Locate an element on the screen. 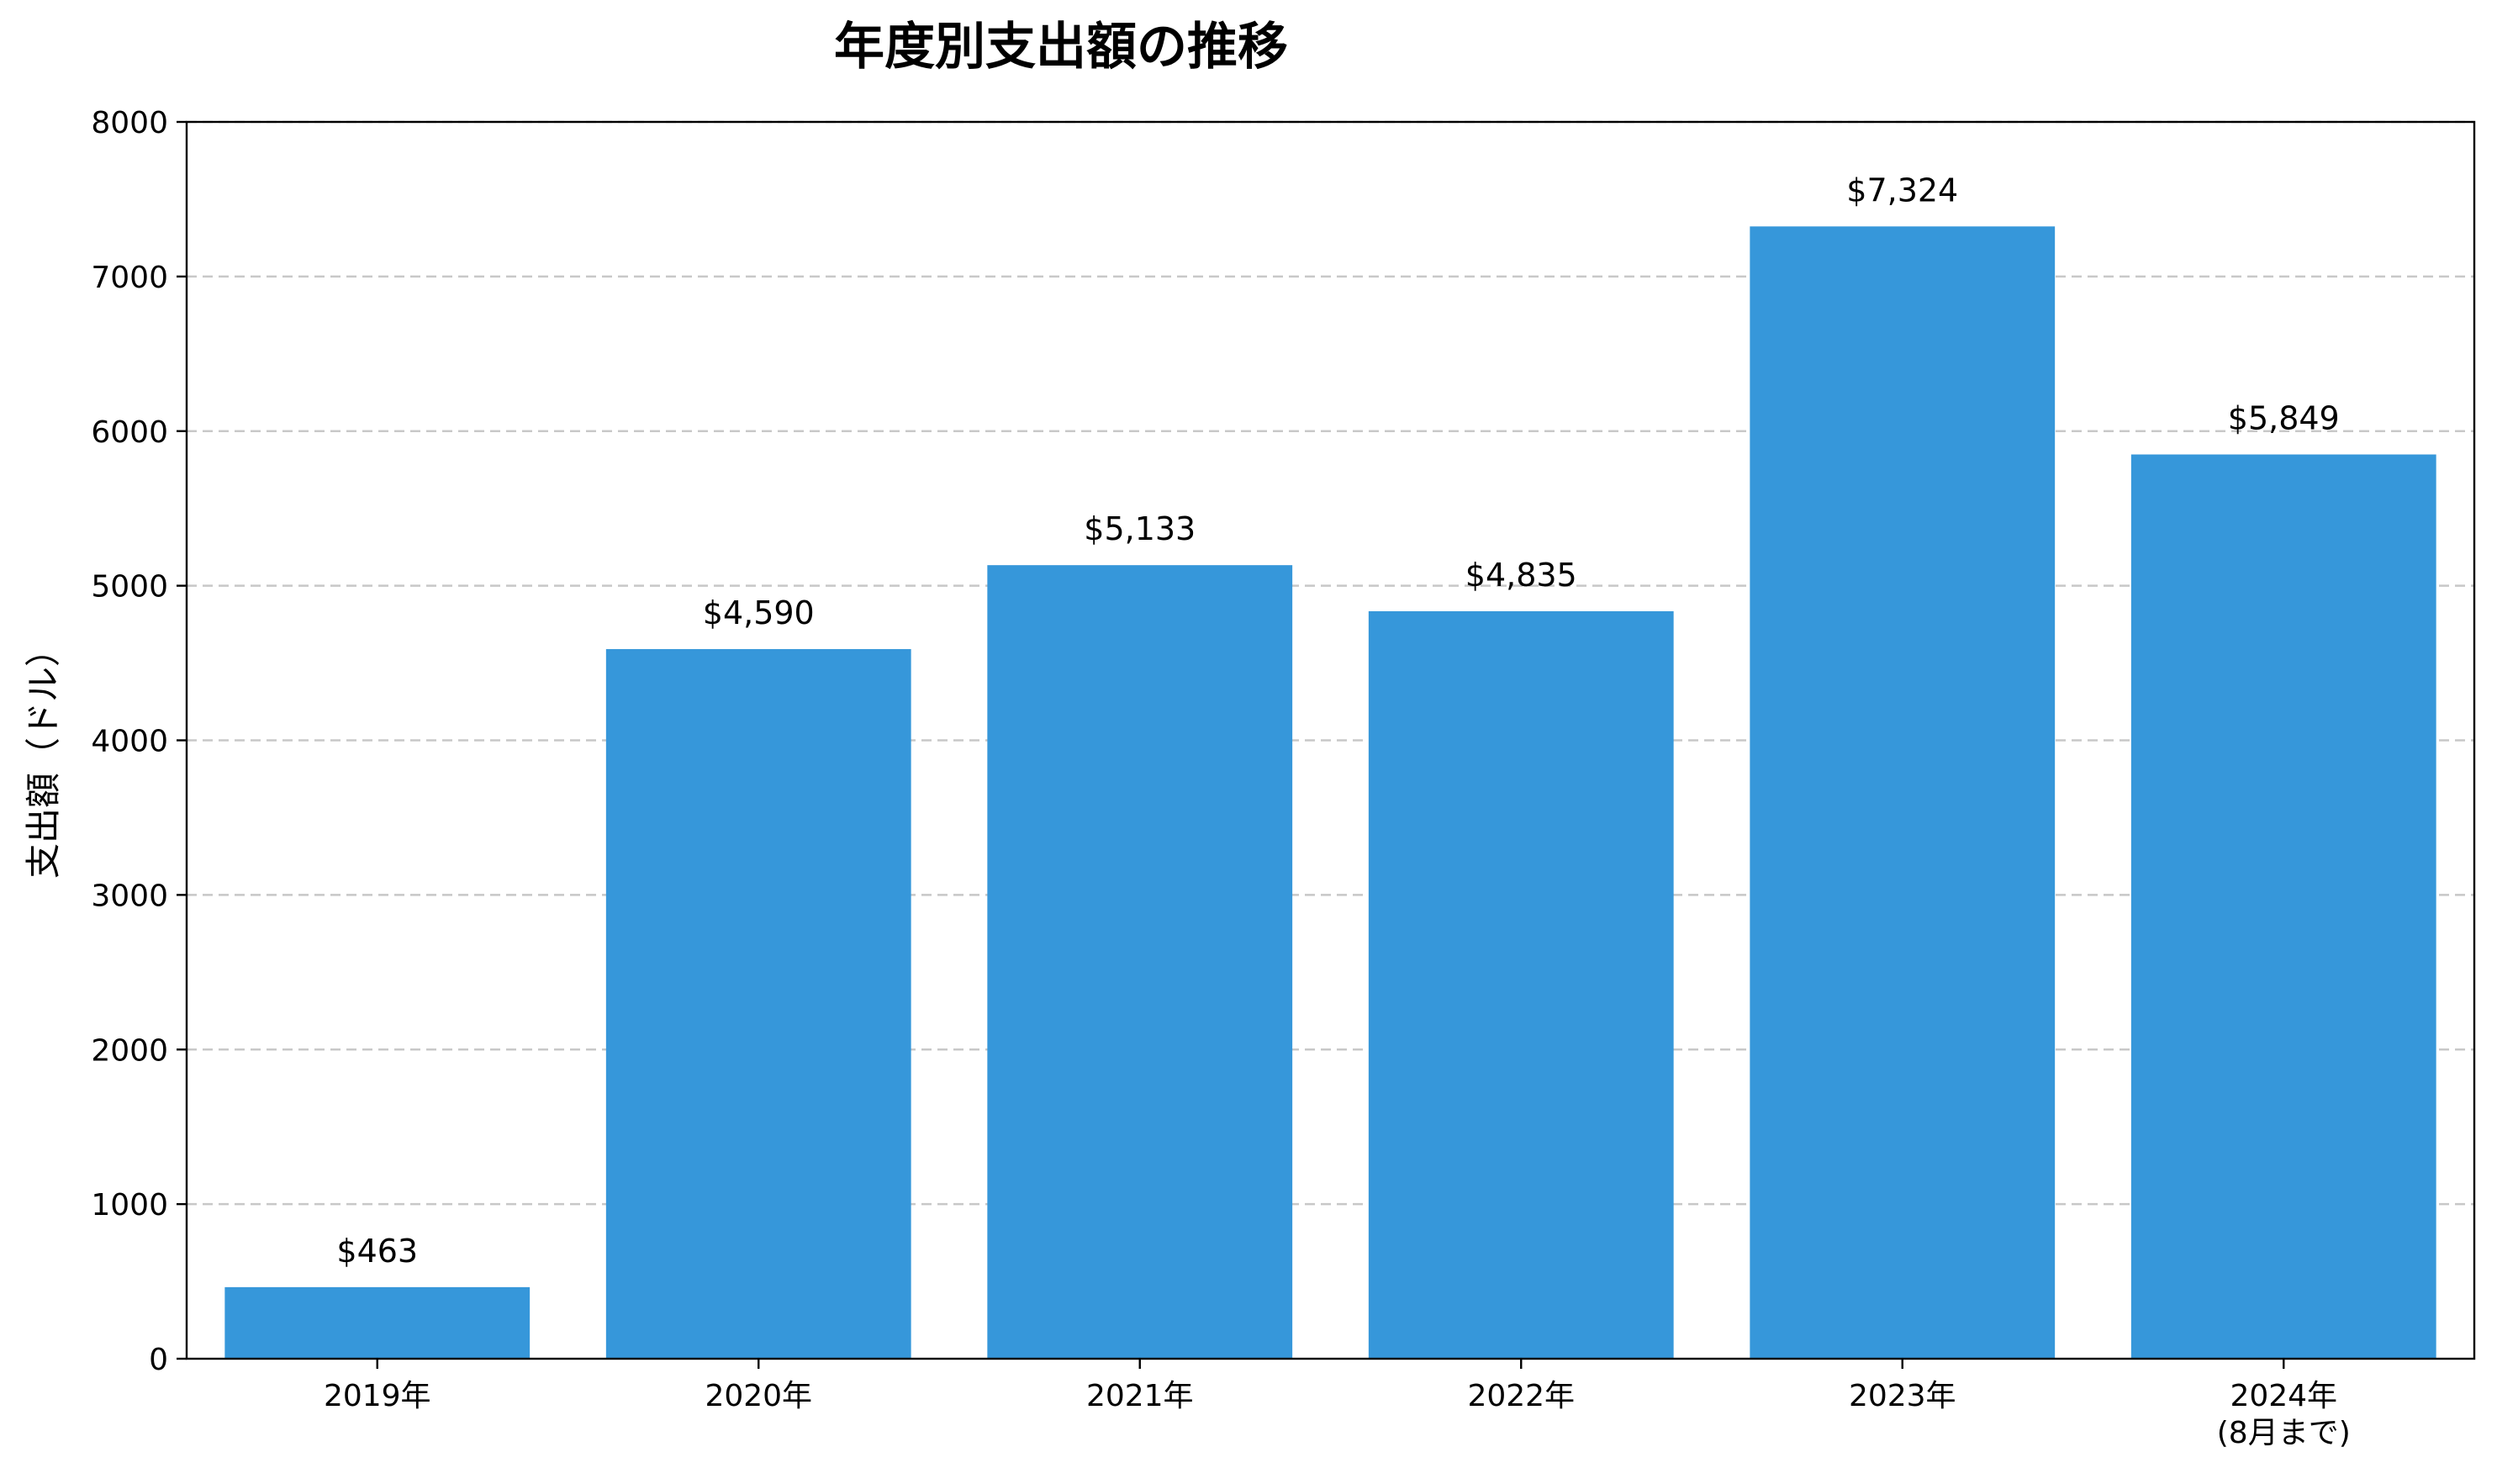  y-tick-label: 5000 is located at coordinates (129, 587).